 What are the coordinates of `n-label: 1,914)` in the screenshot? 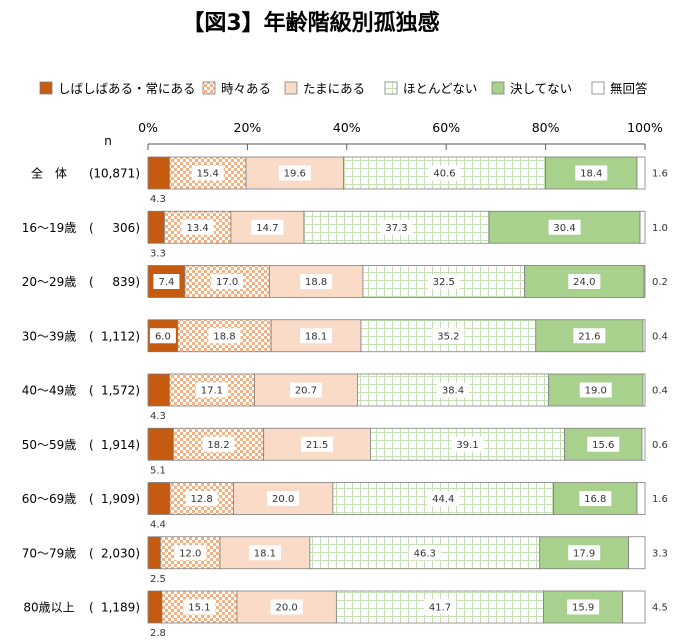 It's located at (120, 445).